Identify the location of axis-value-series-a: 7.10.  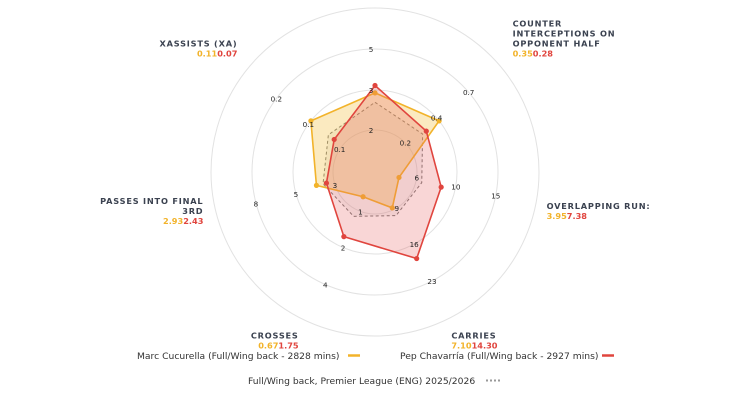
(461, 346).